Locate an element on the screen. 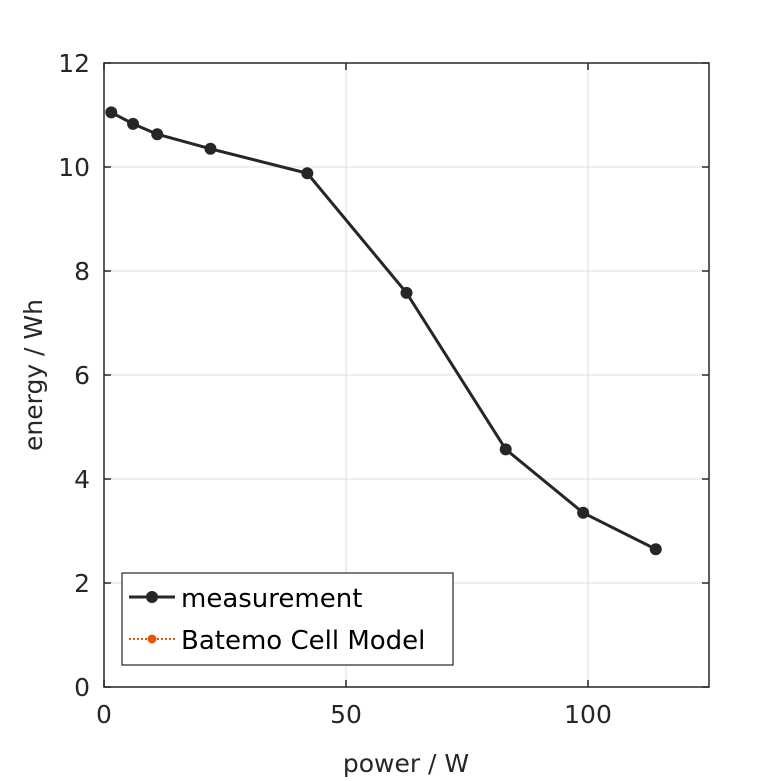 Image resolution: width=781 pixels, height=781 pixels. y-tick-label: 0 is located at coordinates (82, 687).